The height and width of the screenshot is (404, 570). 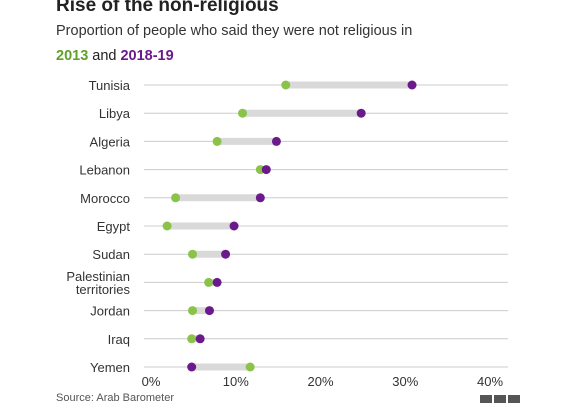 What do you see at coordinates (104, 56) in the screenshot?
I see `legend-connector-text: and` at bounding box center [104, 56].